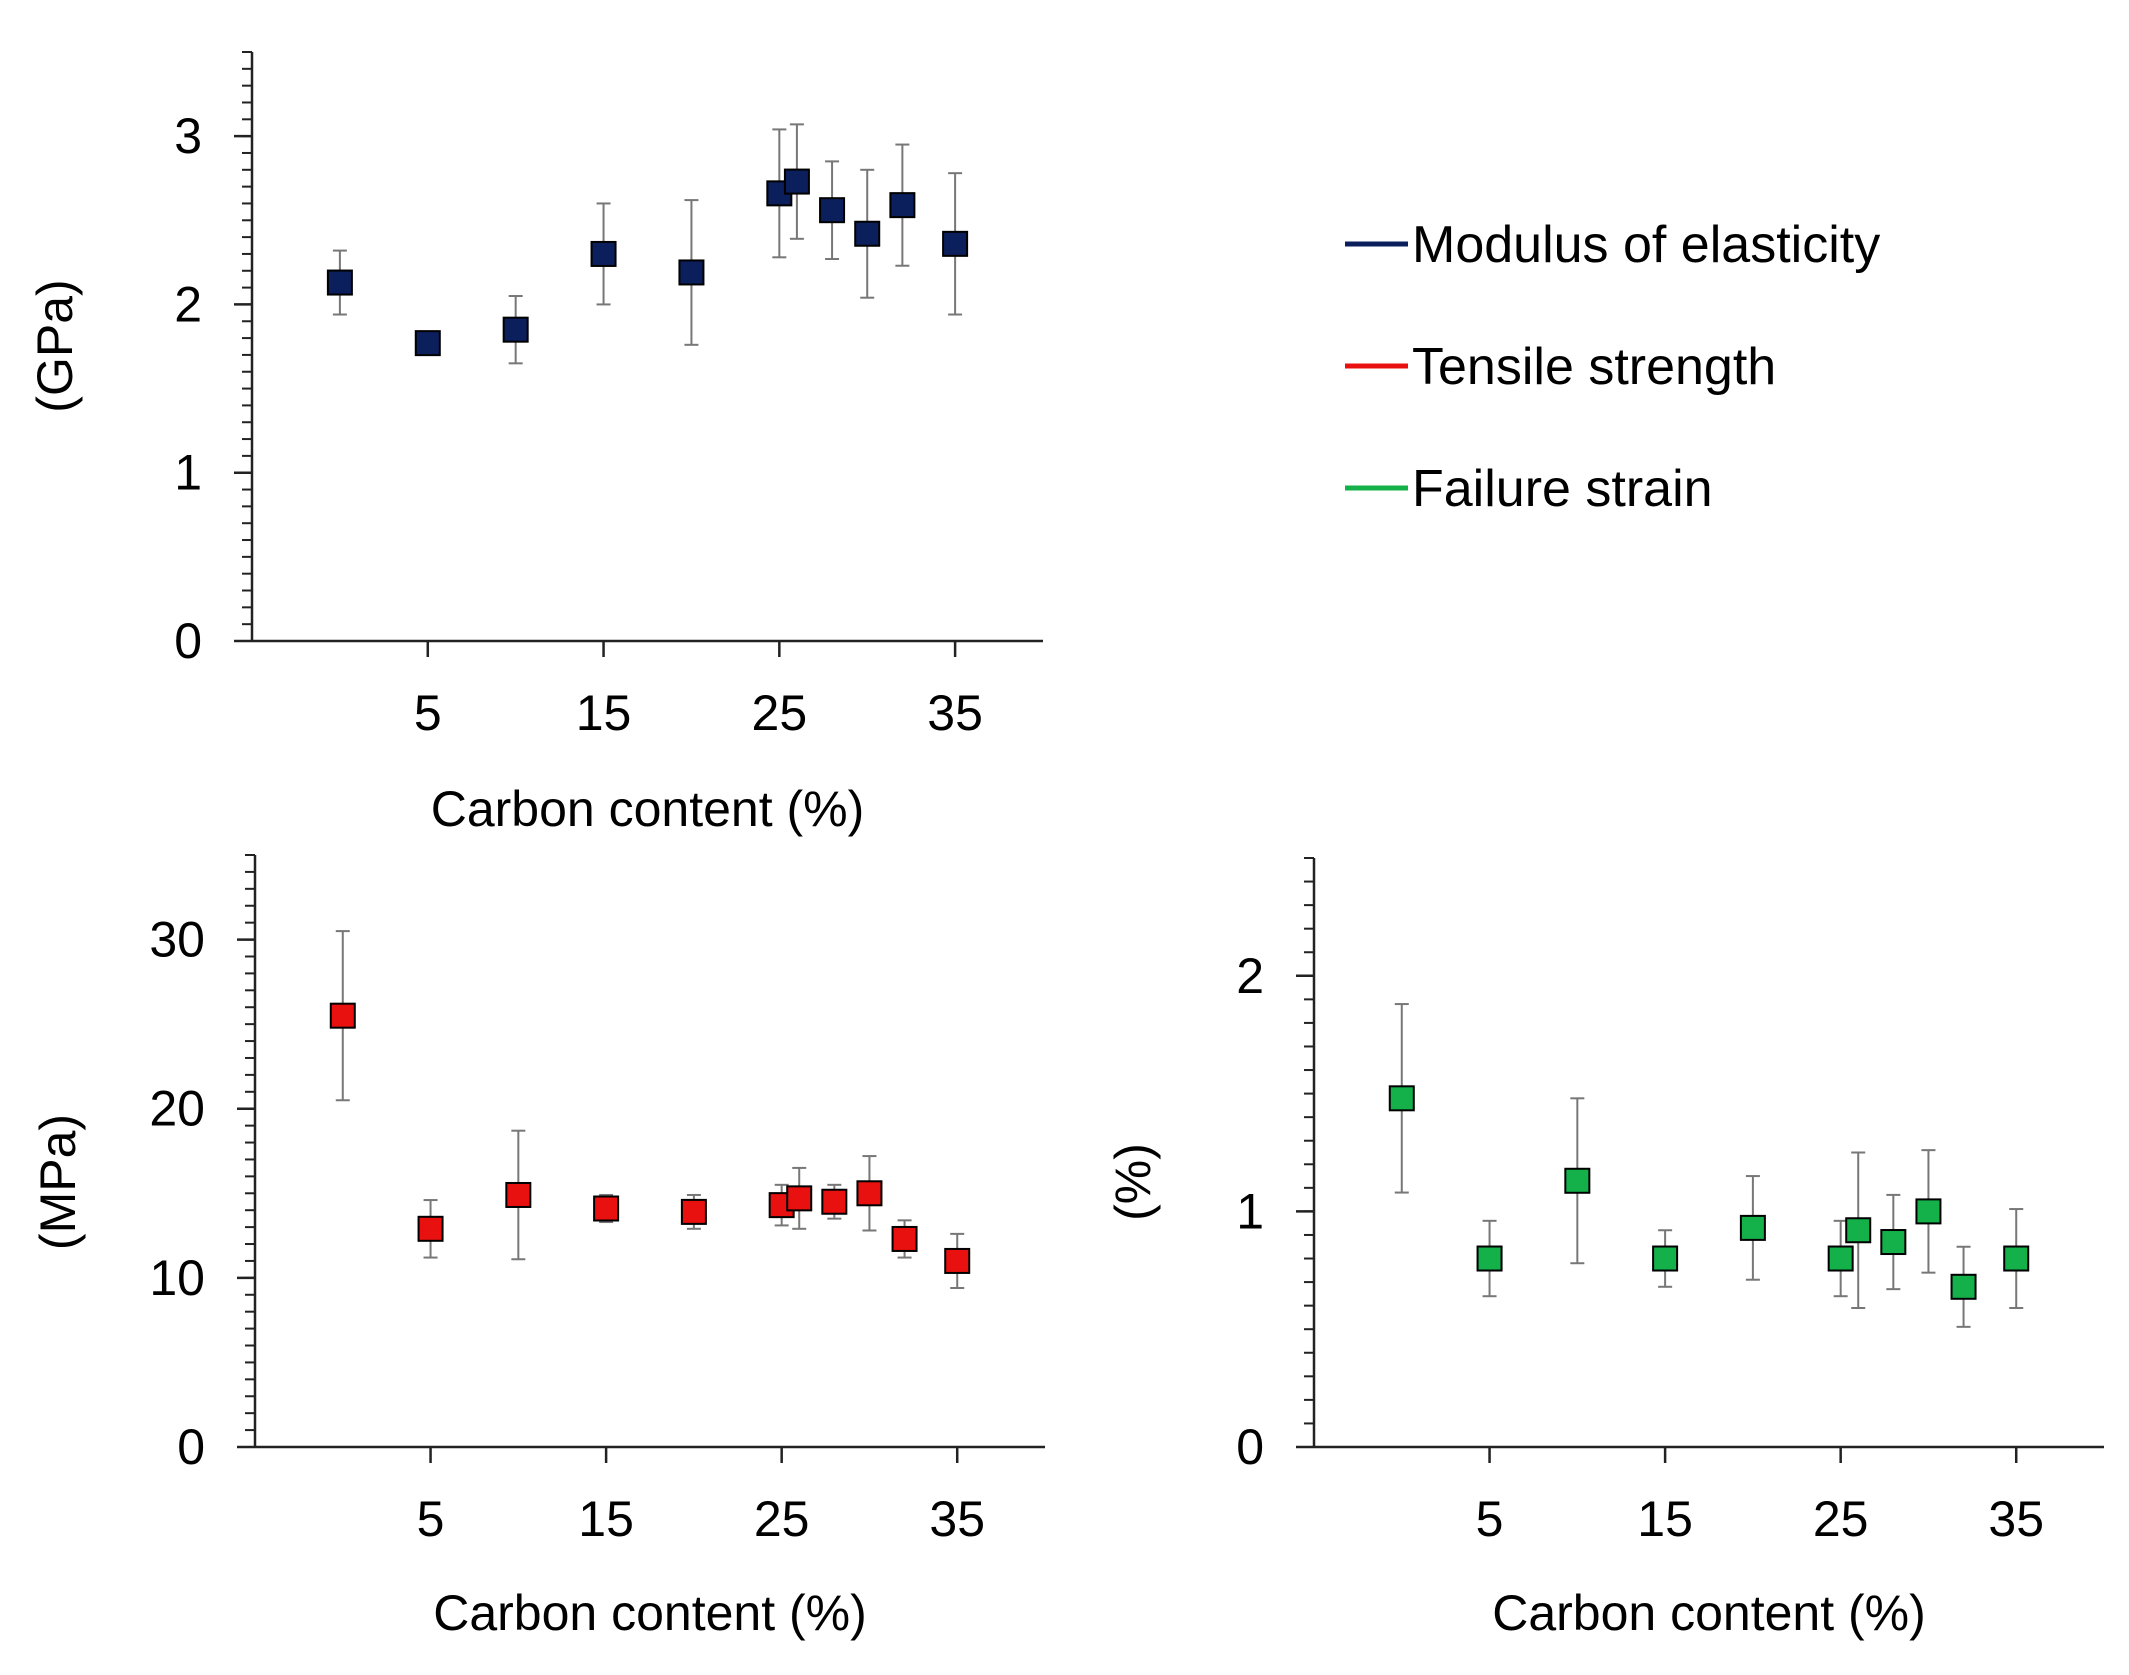 This screenshot has width=2129, height=1675. What do you see at coordinates (177, 1278) in the screenshot?
I see `y-tick-label: 10` at bounding box center [177, 1278].